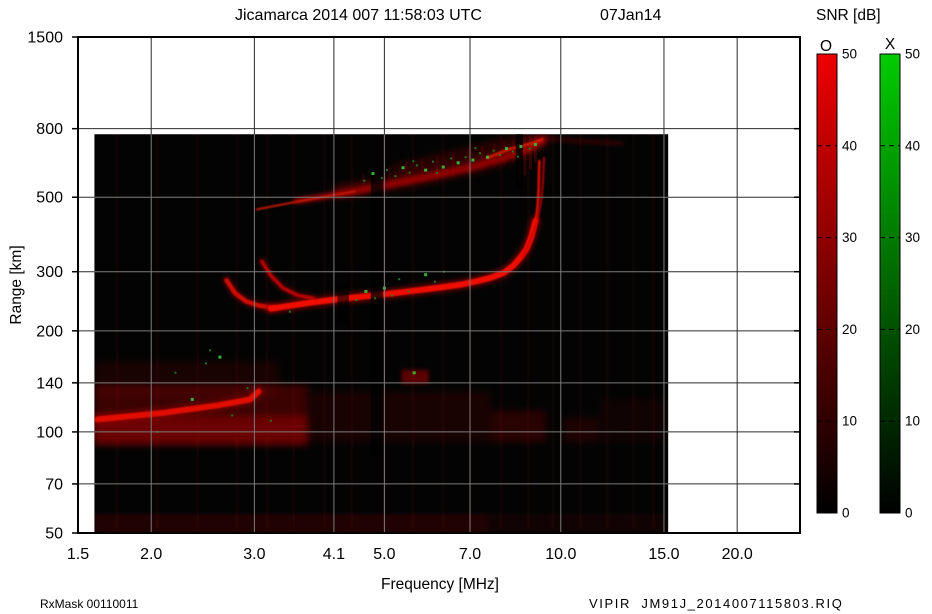  What do you see at coordinates (848, 15) in the screenshot?
I see `colorbar-title: SNR [dB]` at bounding box center [848, 15].